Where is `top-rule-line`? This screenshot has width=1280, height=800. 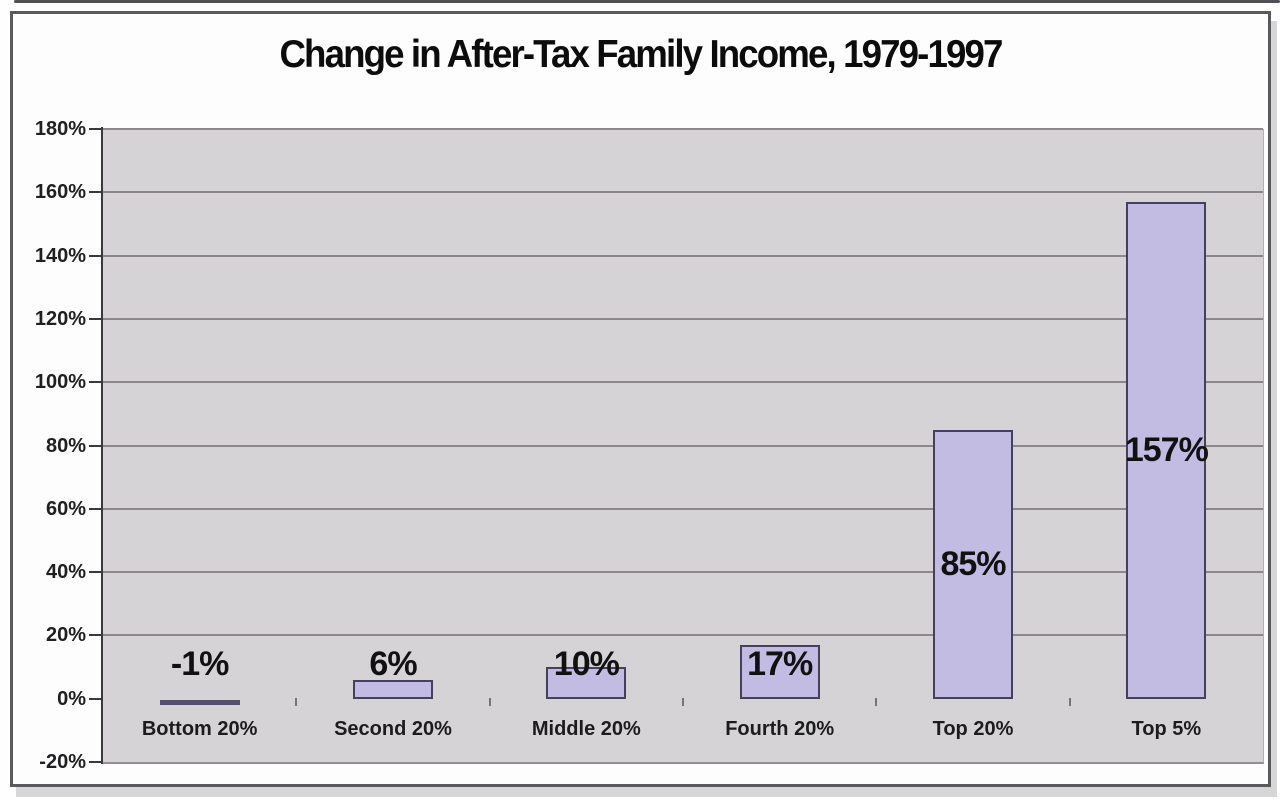
top-rule-line is located at coordinates (647, 1).